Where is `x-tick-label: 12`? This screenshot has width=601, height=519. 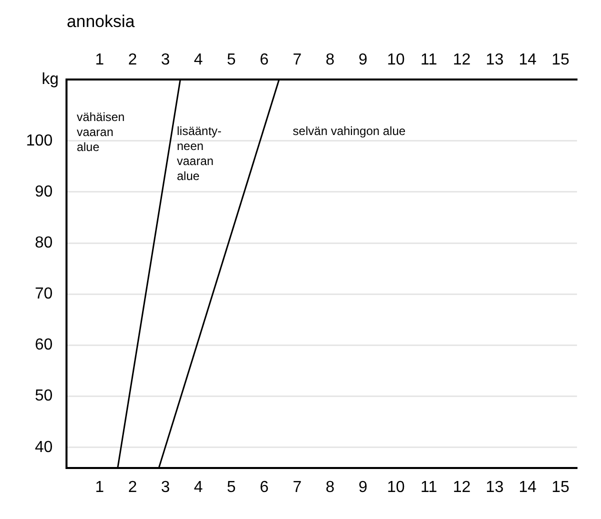 x-tick-label: 12 is located at coordinates (461, 487).